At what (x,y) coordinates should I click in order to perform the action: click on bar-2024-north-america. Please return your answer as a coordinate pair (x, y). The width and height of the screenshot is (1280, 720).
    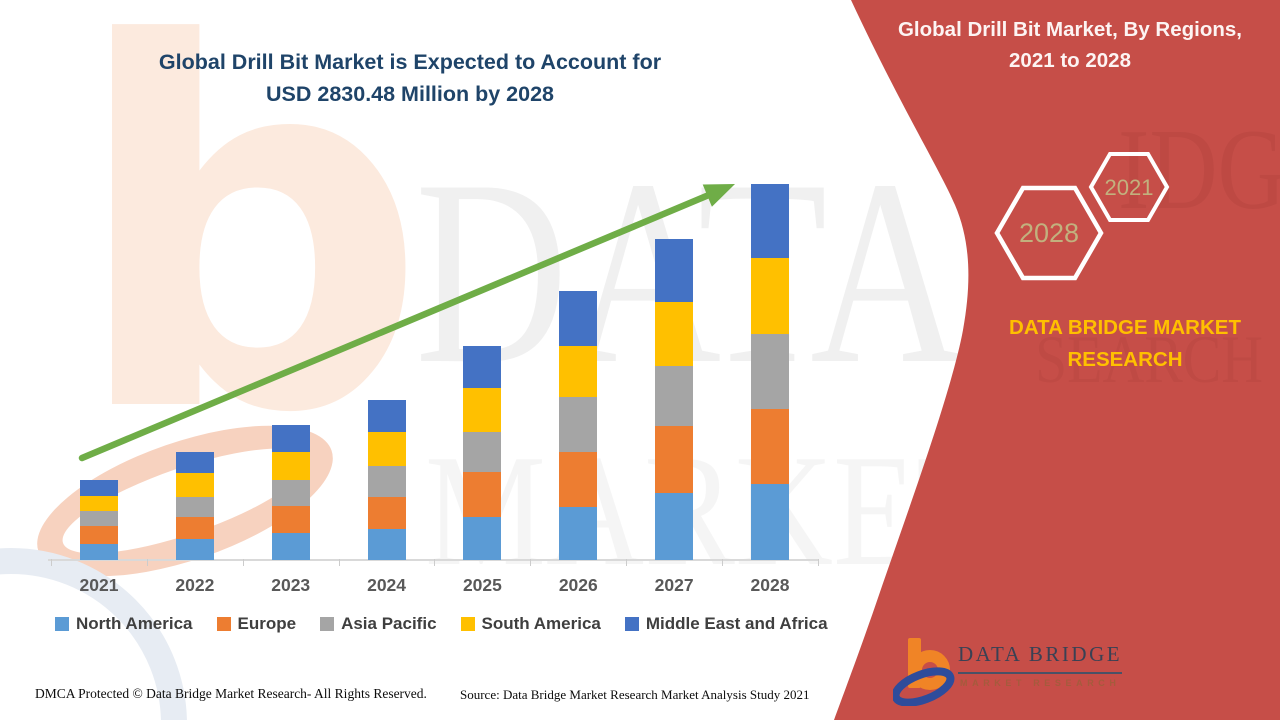
    Looking at the image, I should click on (386, 544).